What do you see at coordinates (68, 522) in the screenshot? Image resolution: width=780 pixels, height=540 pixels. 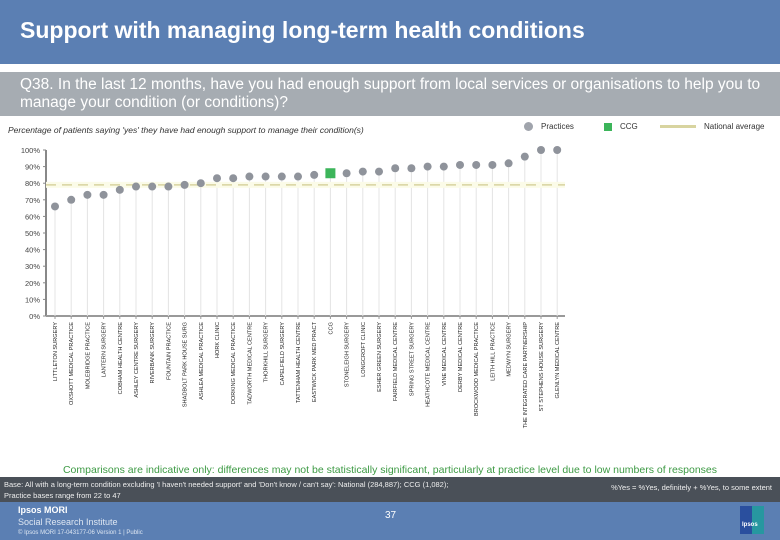 I see `brand-subtitle: Social Research Institute` at bounding box center [68, 522].